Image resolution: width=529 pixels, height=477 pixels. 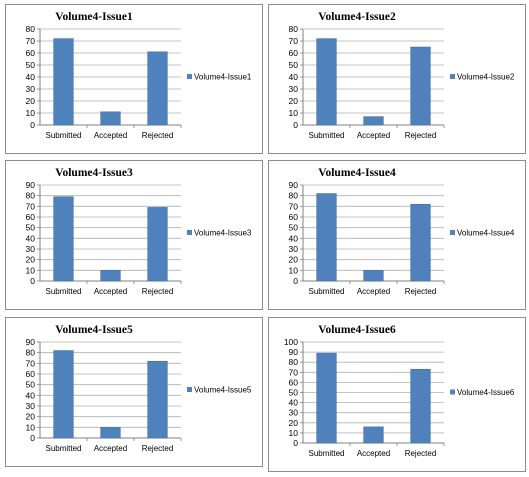 I want to click on chart-title: Volume4-Issue5, so click(x=94, y=330).